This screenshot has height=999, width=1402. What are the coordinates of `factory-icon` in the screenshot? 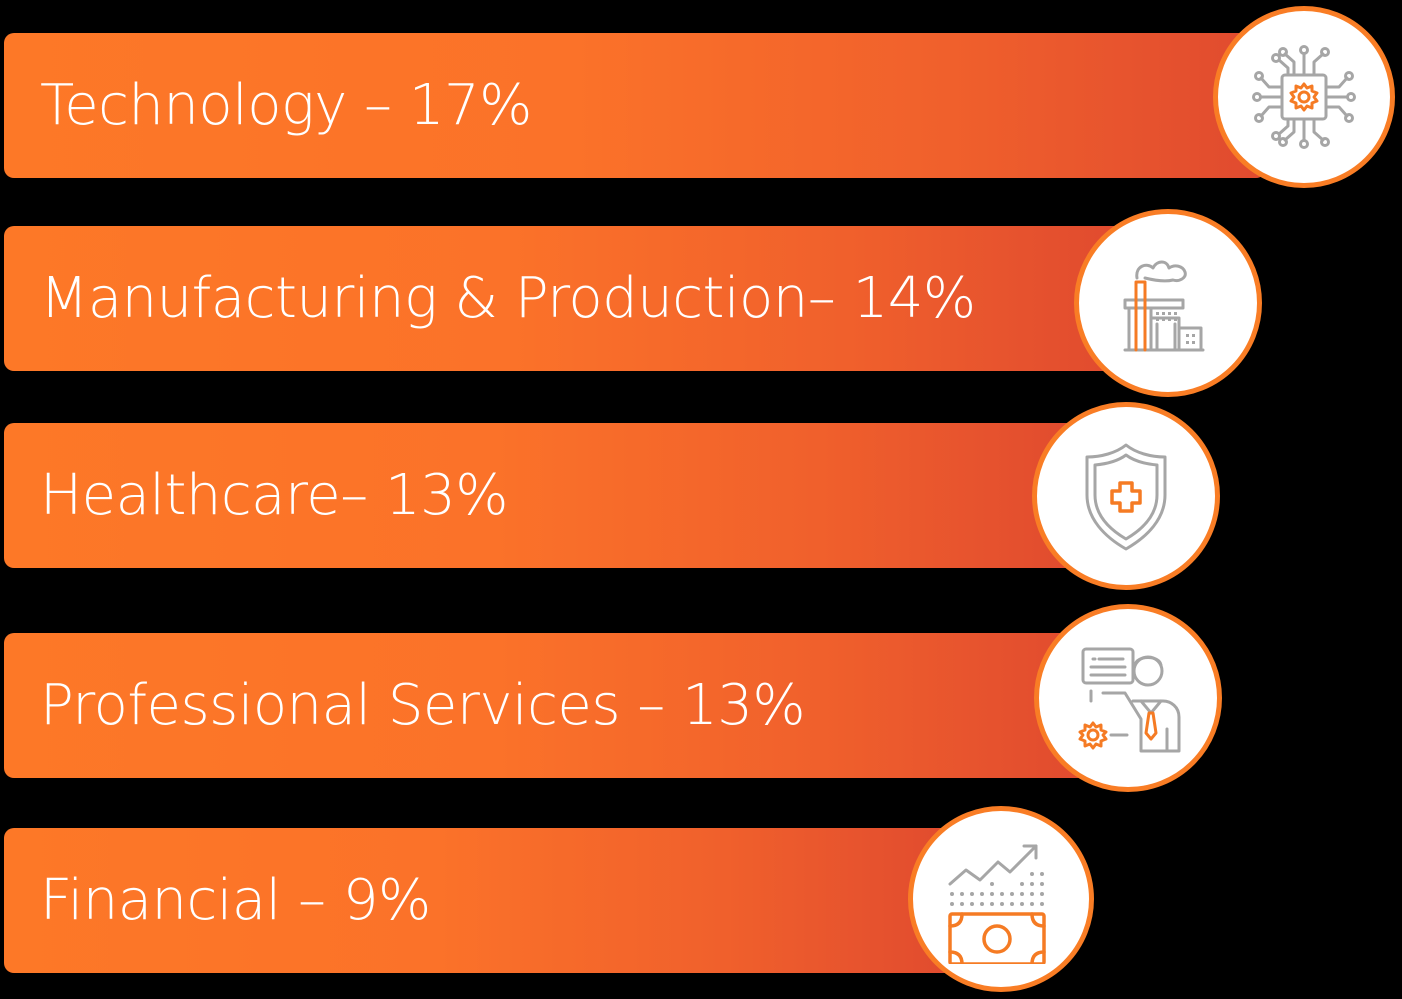 It's located at (1164, 306).